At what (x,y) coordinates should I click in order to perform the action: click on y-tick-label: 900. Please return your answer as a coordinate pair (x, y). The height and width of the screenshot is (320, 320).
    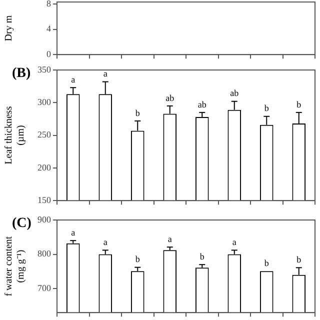
    Looking at the image, I should click on (45, 219).